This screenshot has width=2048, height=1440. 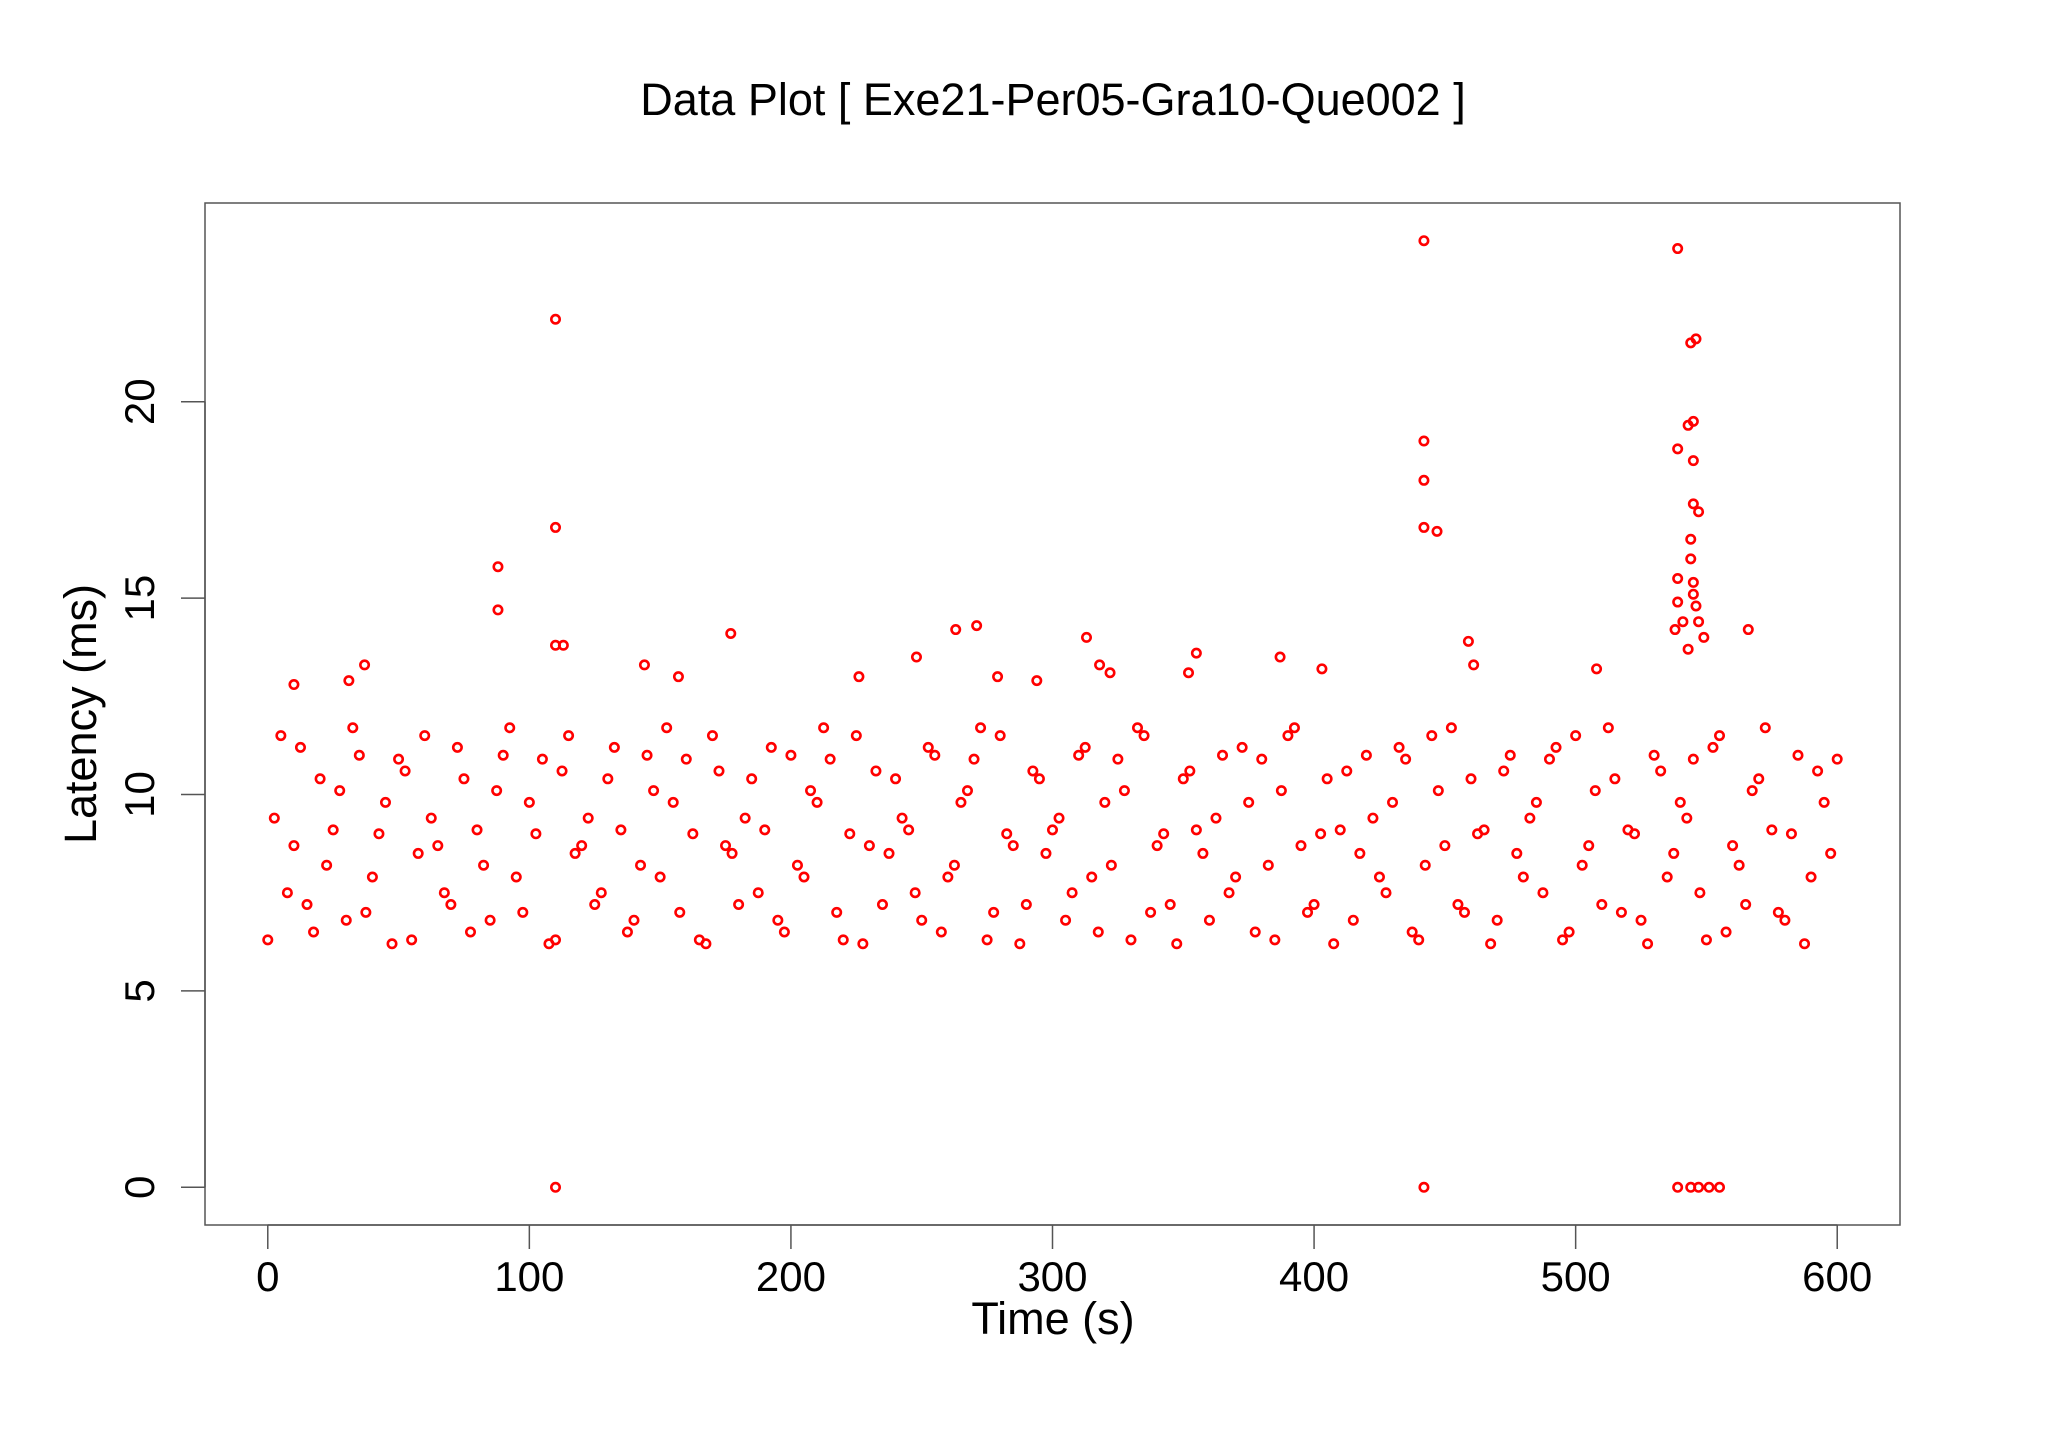 I want to click on x-tick-label: 400, so click(x=1314, y=1276).